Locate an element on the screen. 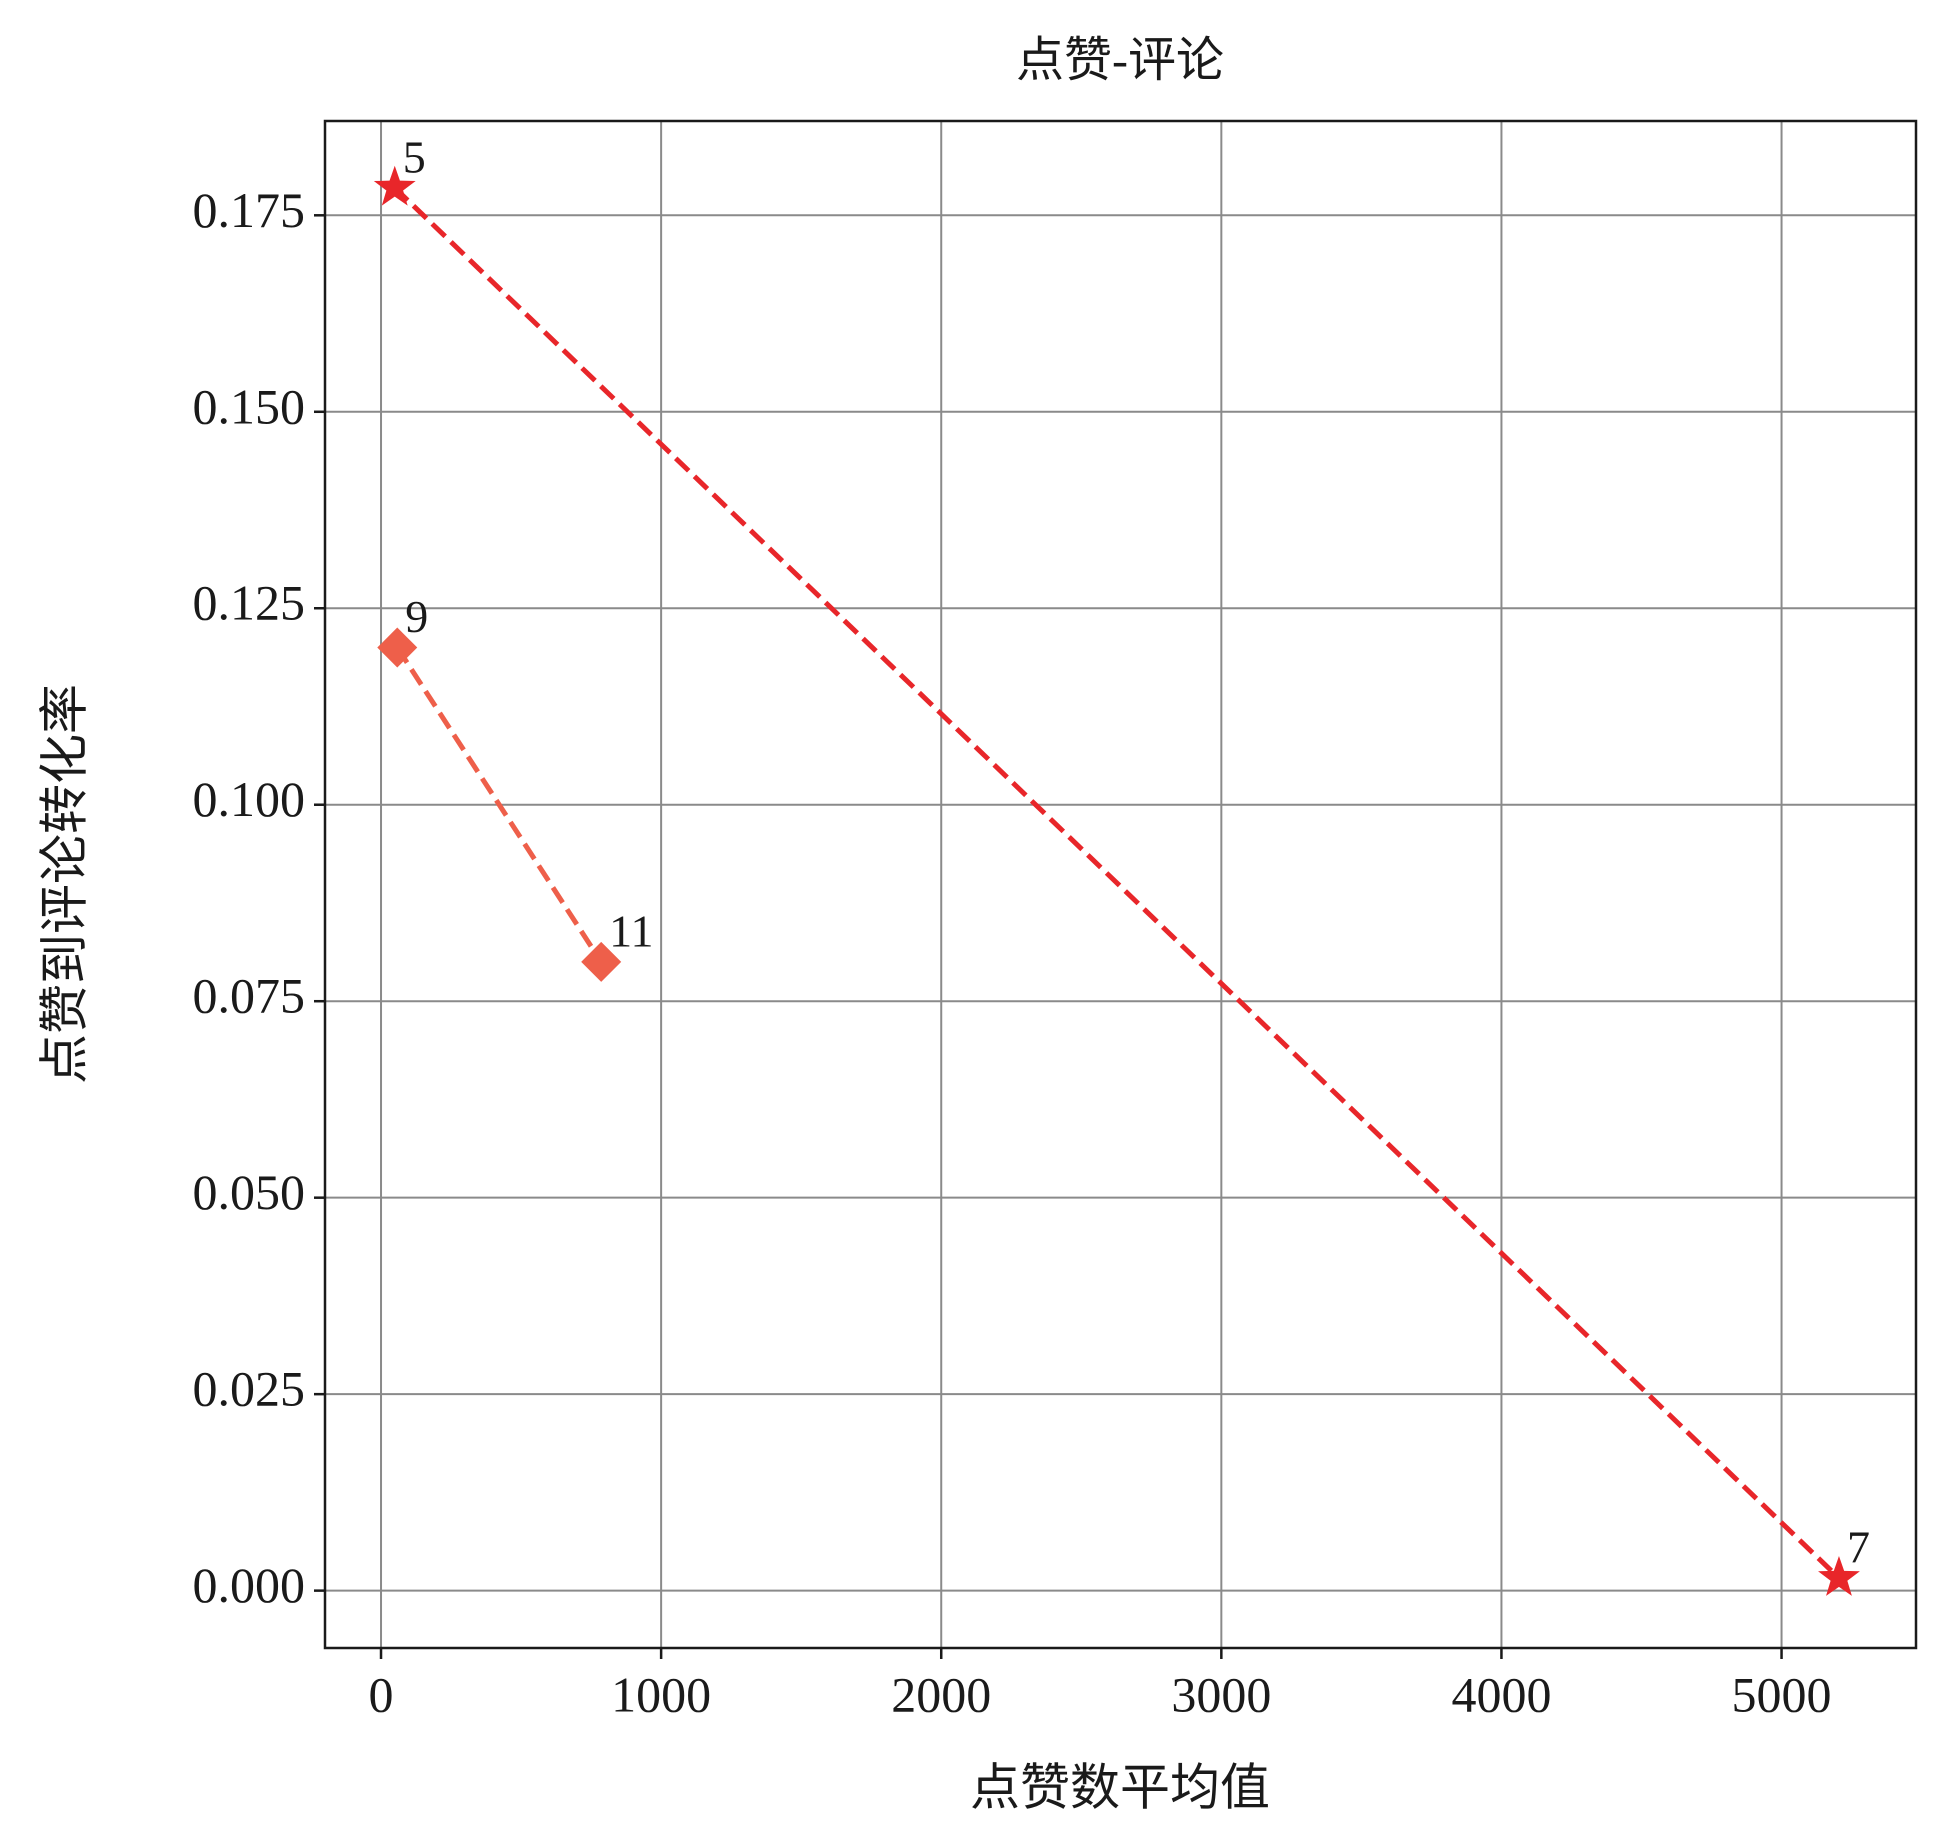 Image resolution: width=1950 pixels, height=1833 pixels. series-line is located at coordinates (499, 805).